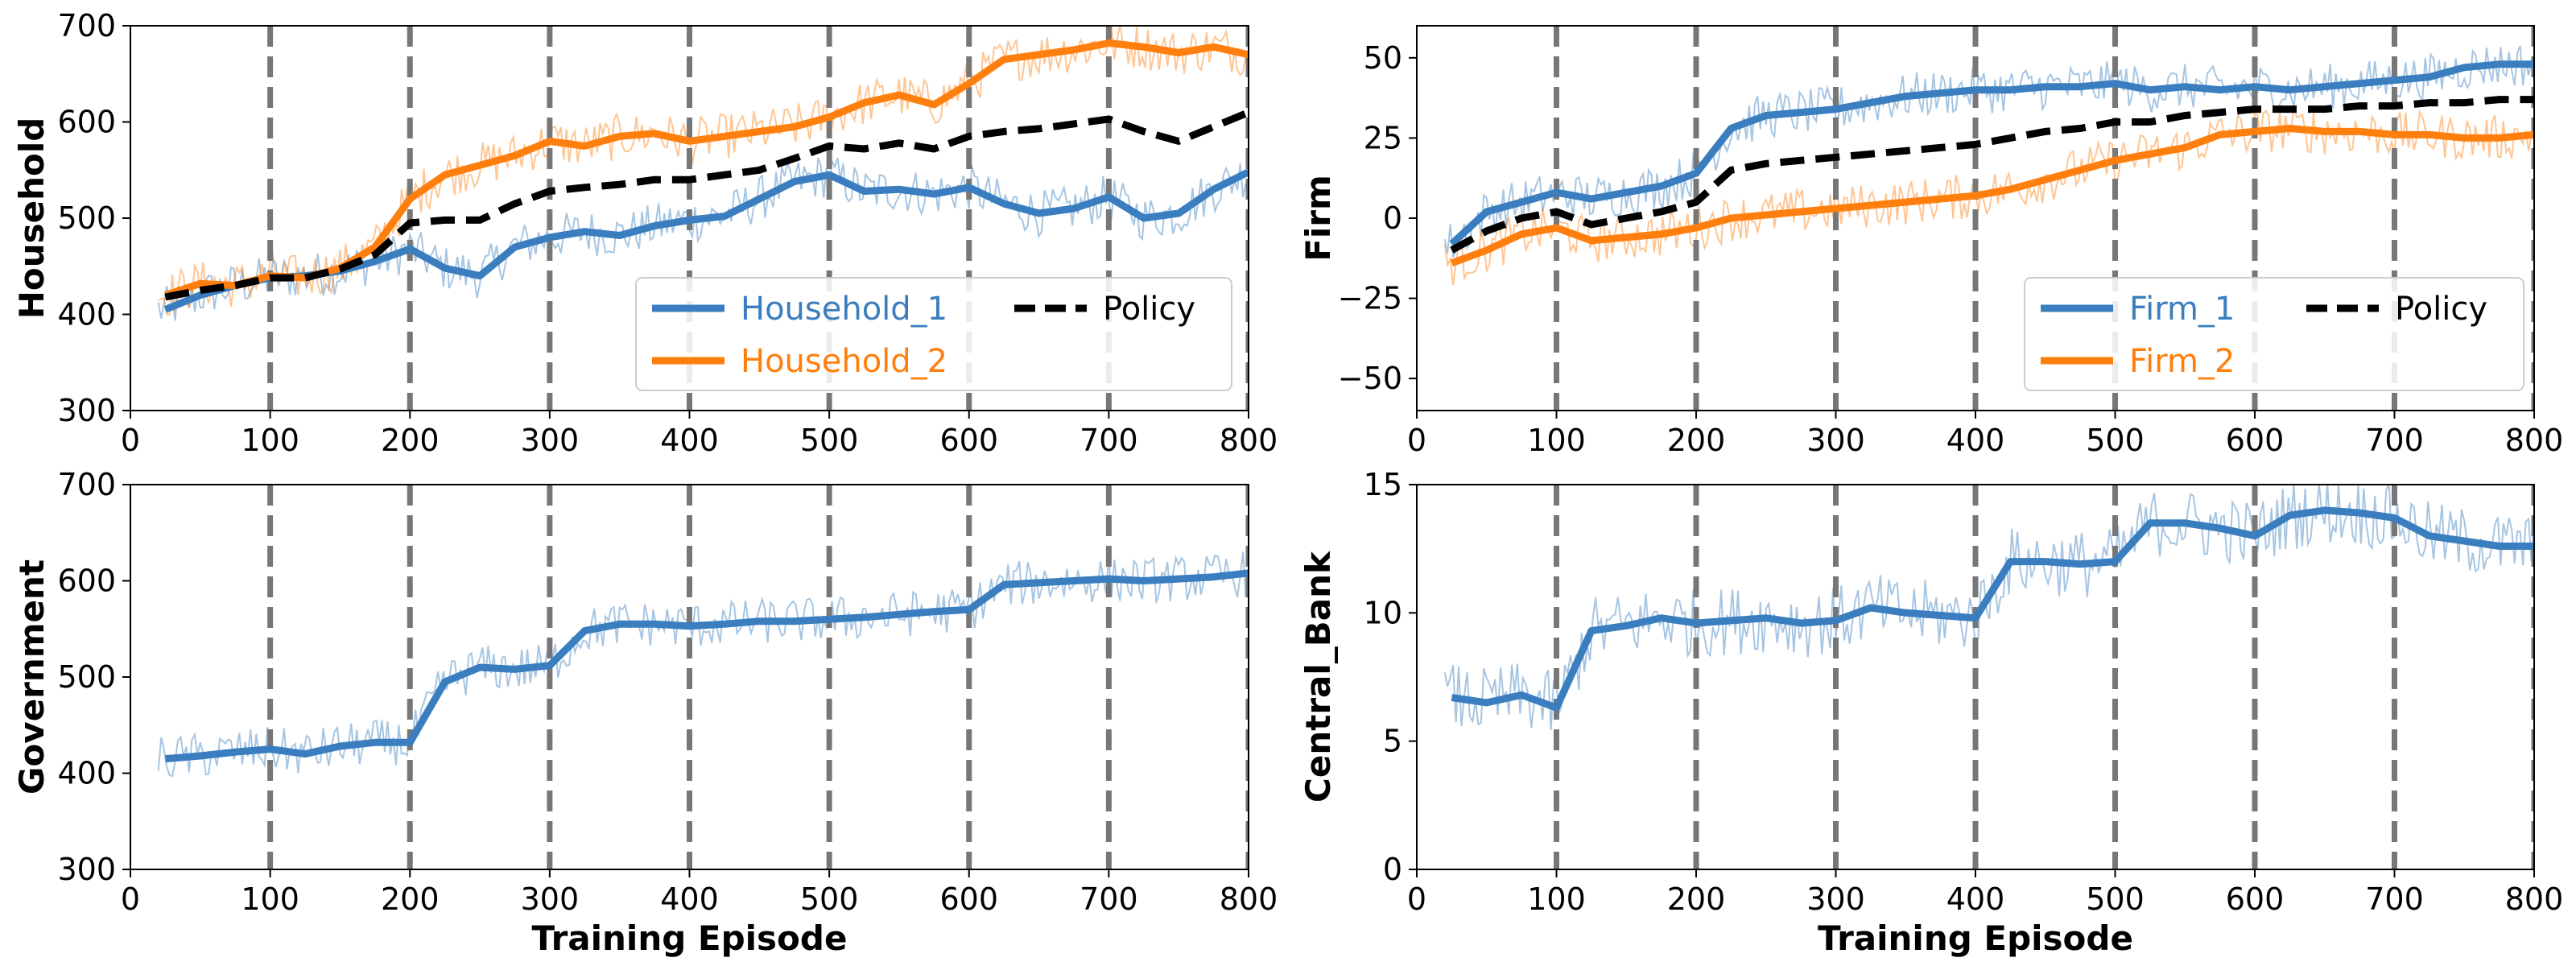  What do you see at coordinates (1383, 58) in the screenshot?
I see `y-tick-label: 50` at bounding box center [1383, 58].